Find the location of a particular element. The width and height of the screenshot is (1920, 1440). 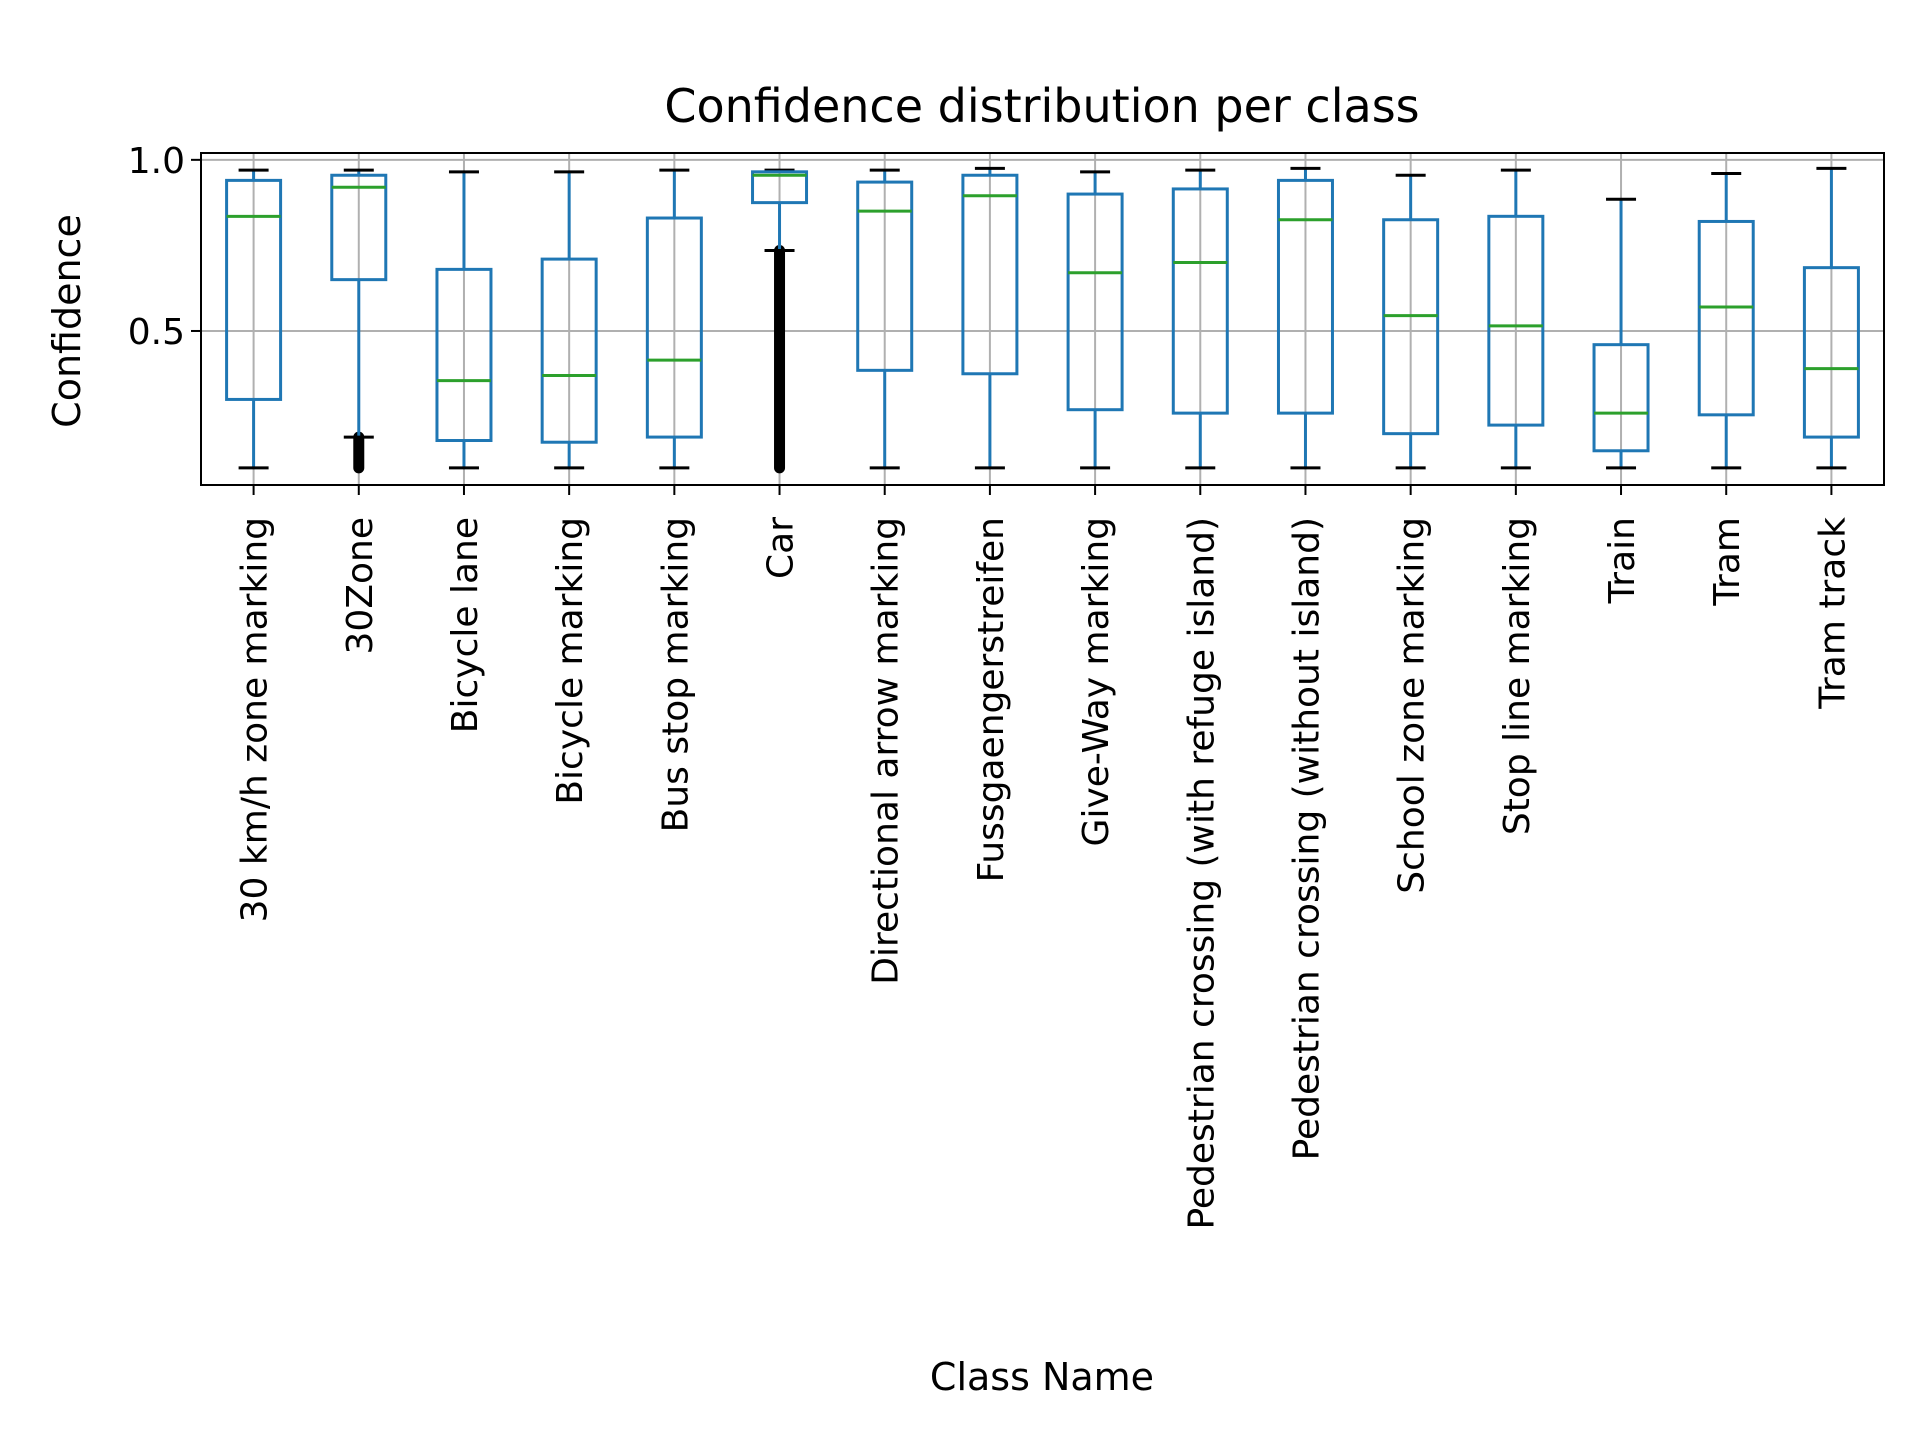

x-tick-label: Bus stop marking is located at coordinates (675, 674).